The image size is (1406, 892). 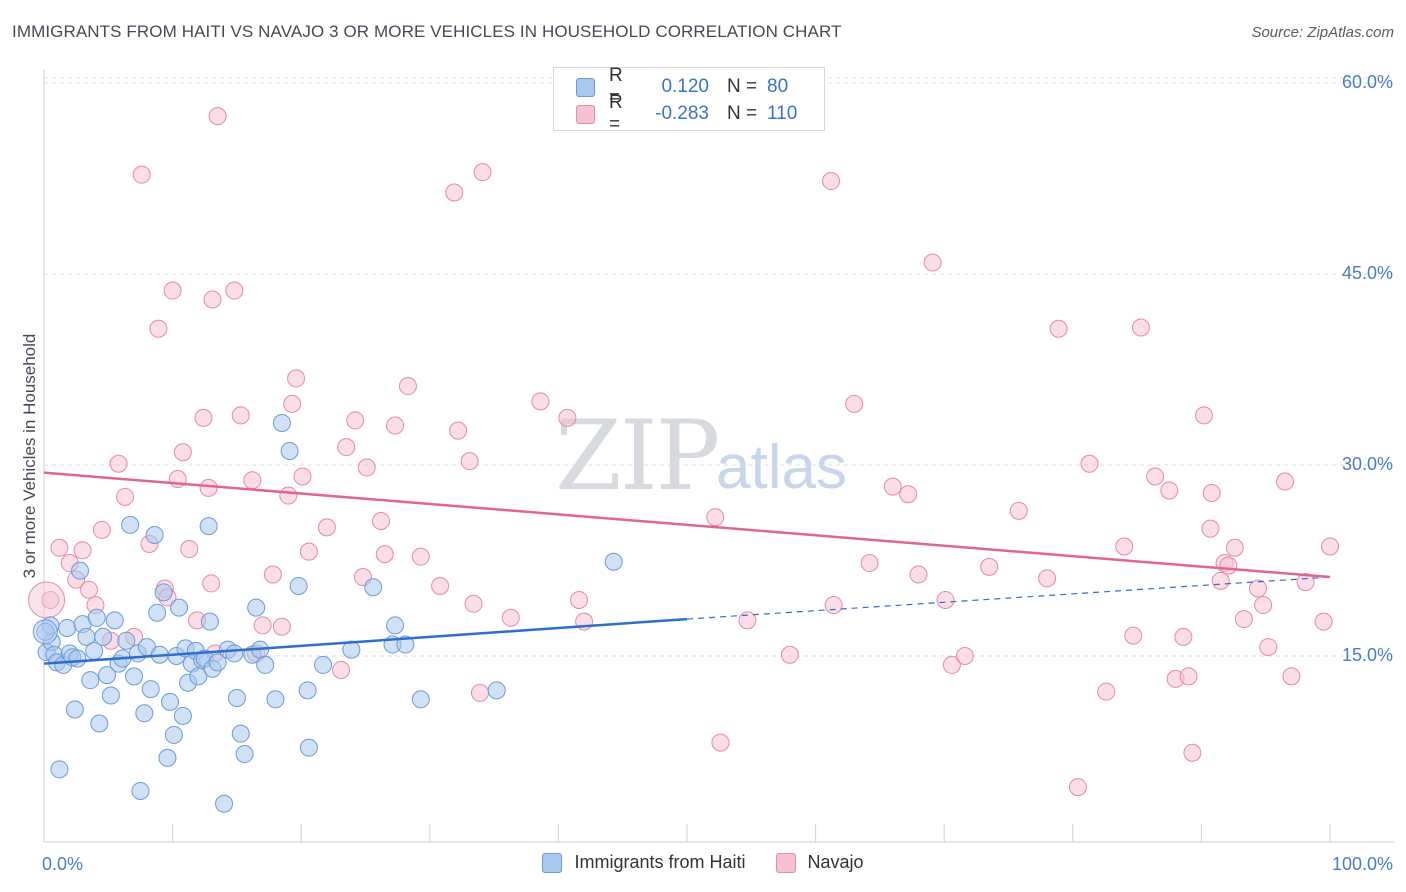 I want to click on series-legend-navajo: Navajo, so click(x=819, y=862).